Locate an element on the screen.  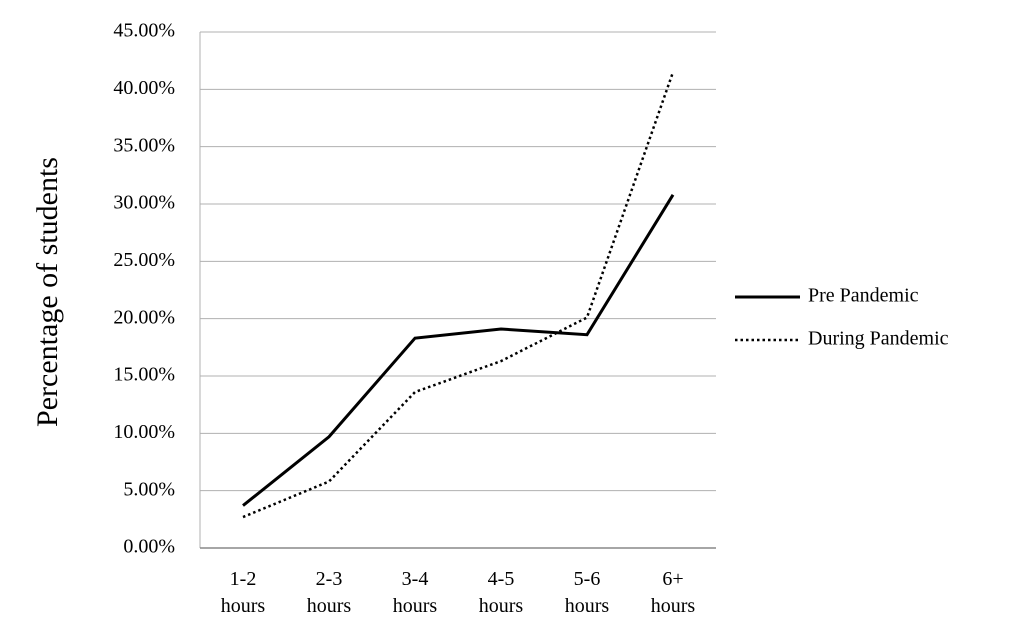
y-tick-label: 5.00% is located at coordinates (149, 489).